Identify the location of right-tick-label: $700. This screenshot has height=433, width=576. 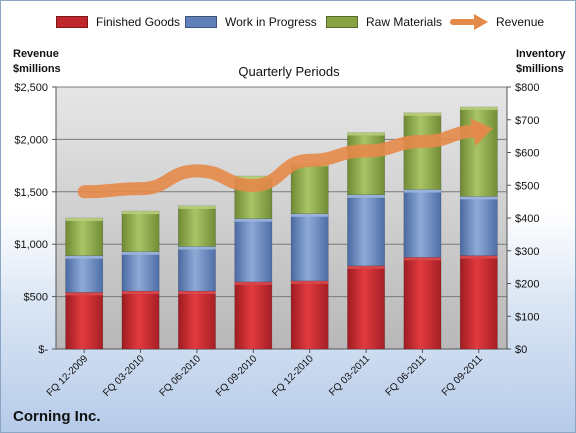
(527, 121).